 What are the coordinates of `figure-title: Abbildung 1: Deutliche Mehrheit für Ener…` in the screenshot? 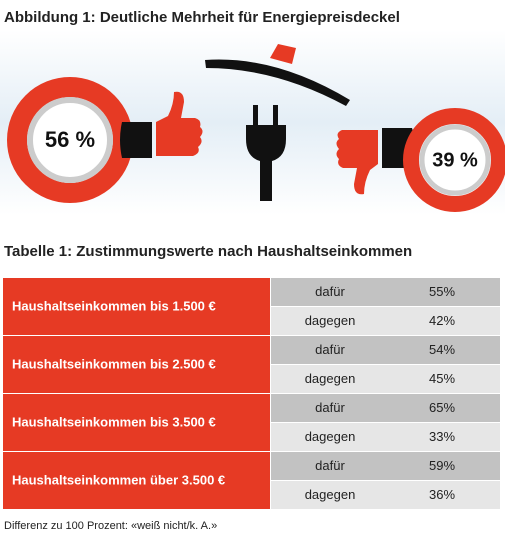 It's located at (202, 17).